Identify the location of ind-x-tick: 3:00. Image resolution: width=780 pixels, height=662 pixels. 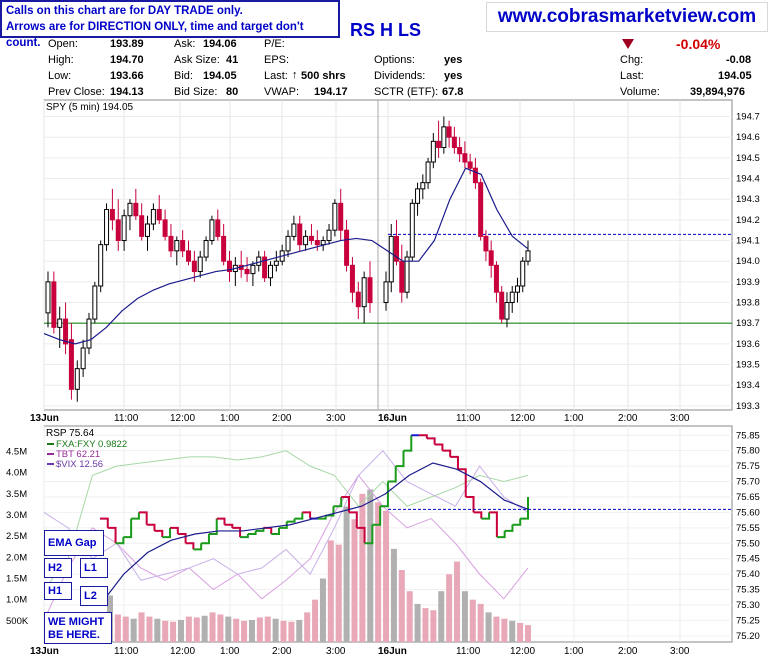
(680, 651).